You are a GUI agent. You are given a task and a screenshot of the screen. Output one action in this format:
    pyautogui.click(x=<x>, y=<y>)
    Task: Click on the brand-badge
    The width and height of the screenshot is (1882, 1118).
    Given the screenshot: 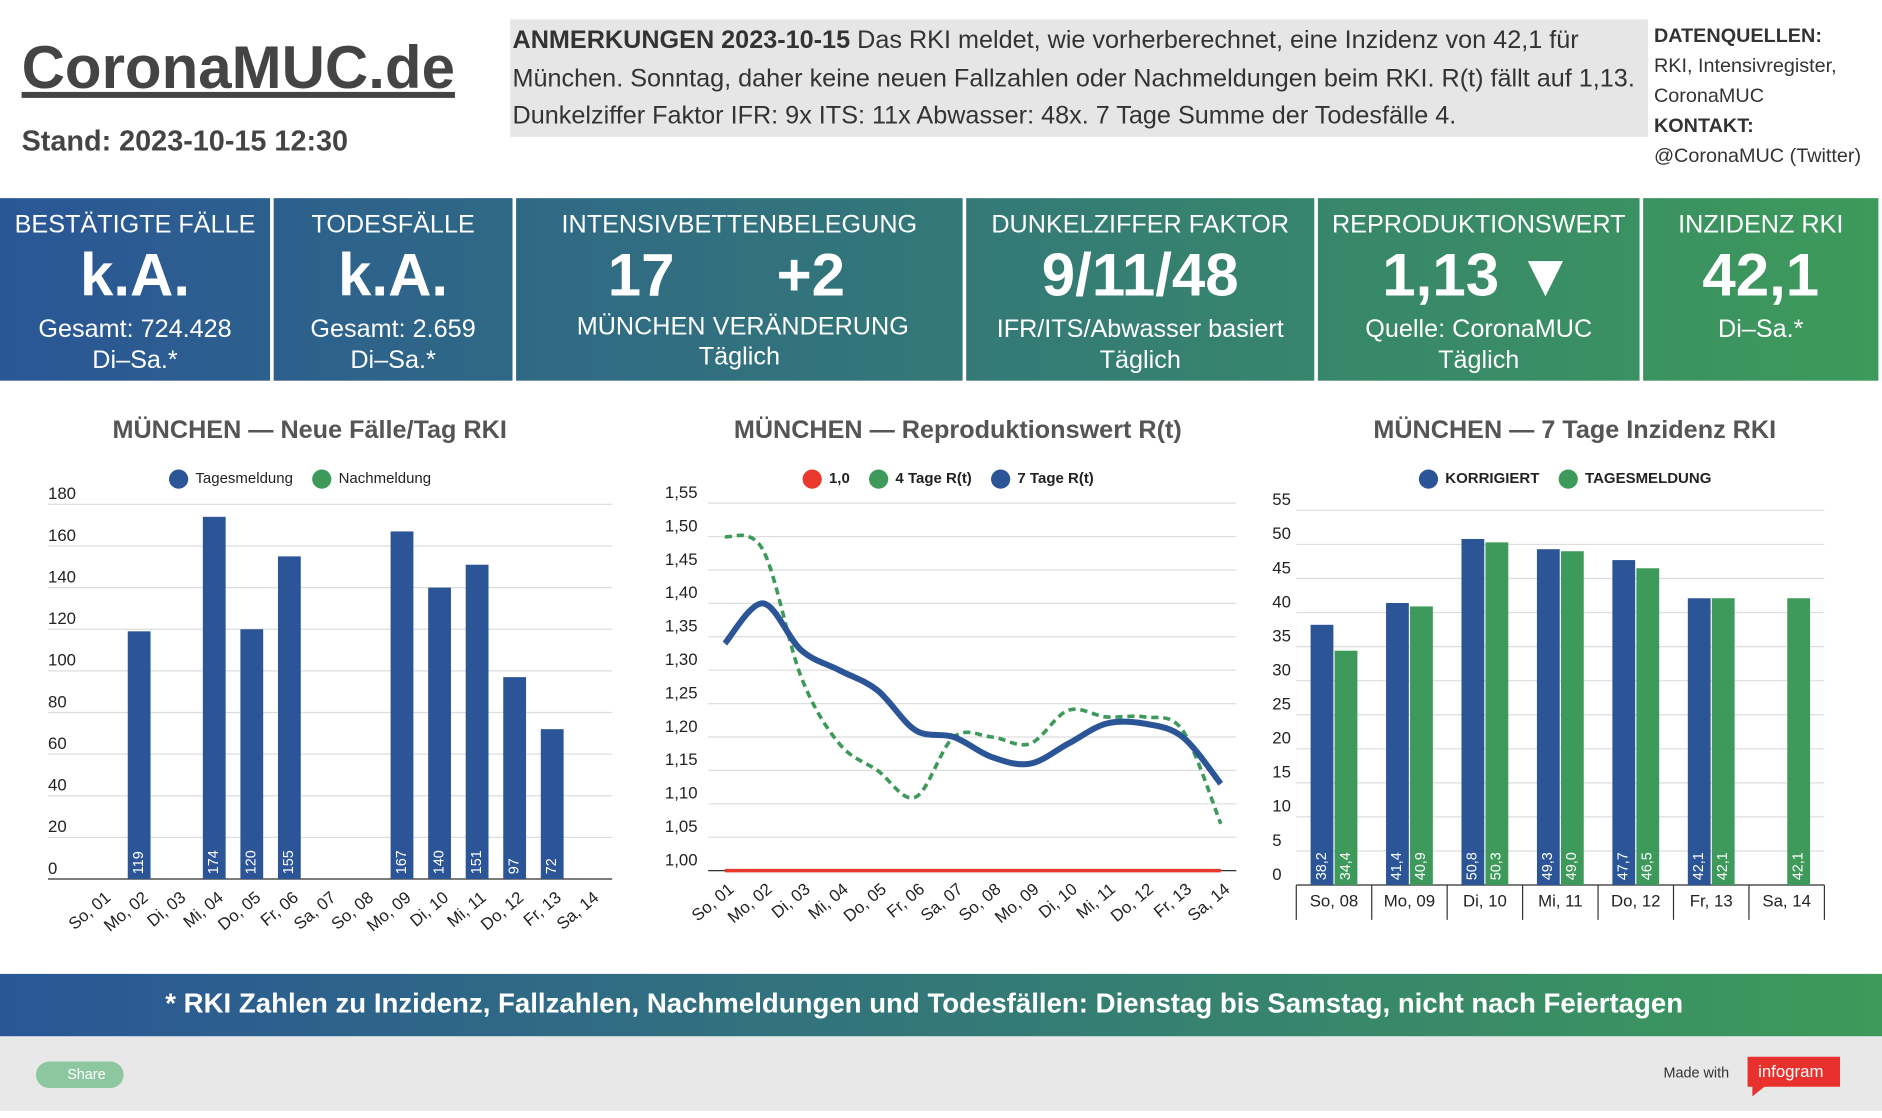 What is the action you would take?
    pyautogui.click(x=1793, y=1076)
    